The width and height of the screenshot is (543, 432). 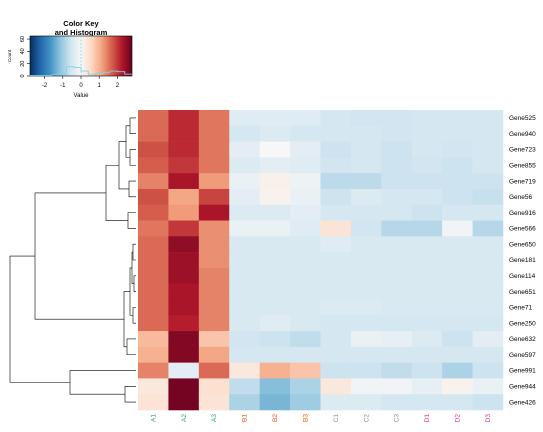 I want to click on row-label: Gene250, so click(x=522, y=323).